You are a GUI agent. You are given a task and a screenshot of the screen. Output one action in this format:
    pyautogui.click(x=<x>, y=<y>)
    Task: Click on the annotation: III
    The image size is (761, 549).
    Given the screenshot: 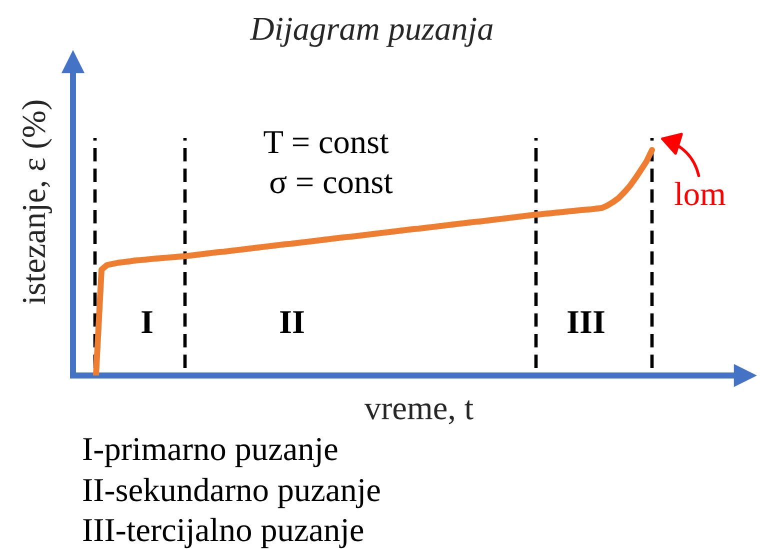 What is the action you would take?
    pyautogui.click(x=586, y=322)
    